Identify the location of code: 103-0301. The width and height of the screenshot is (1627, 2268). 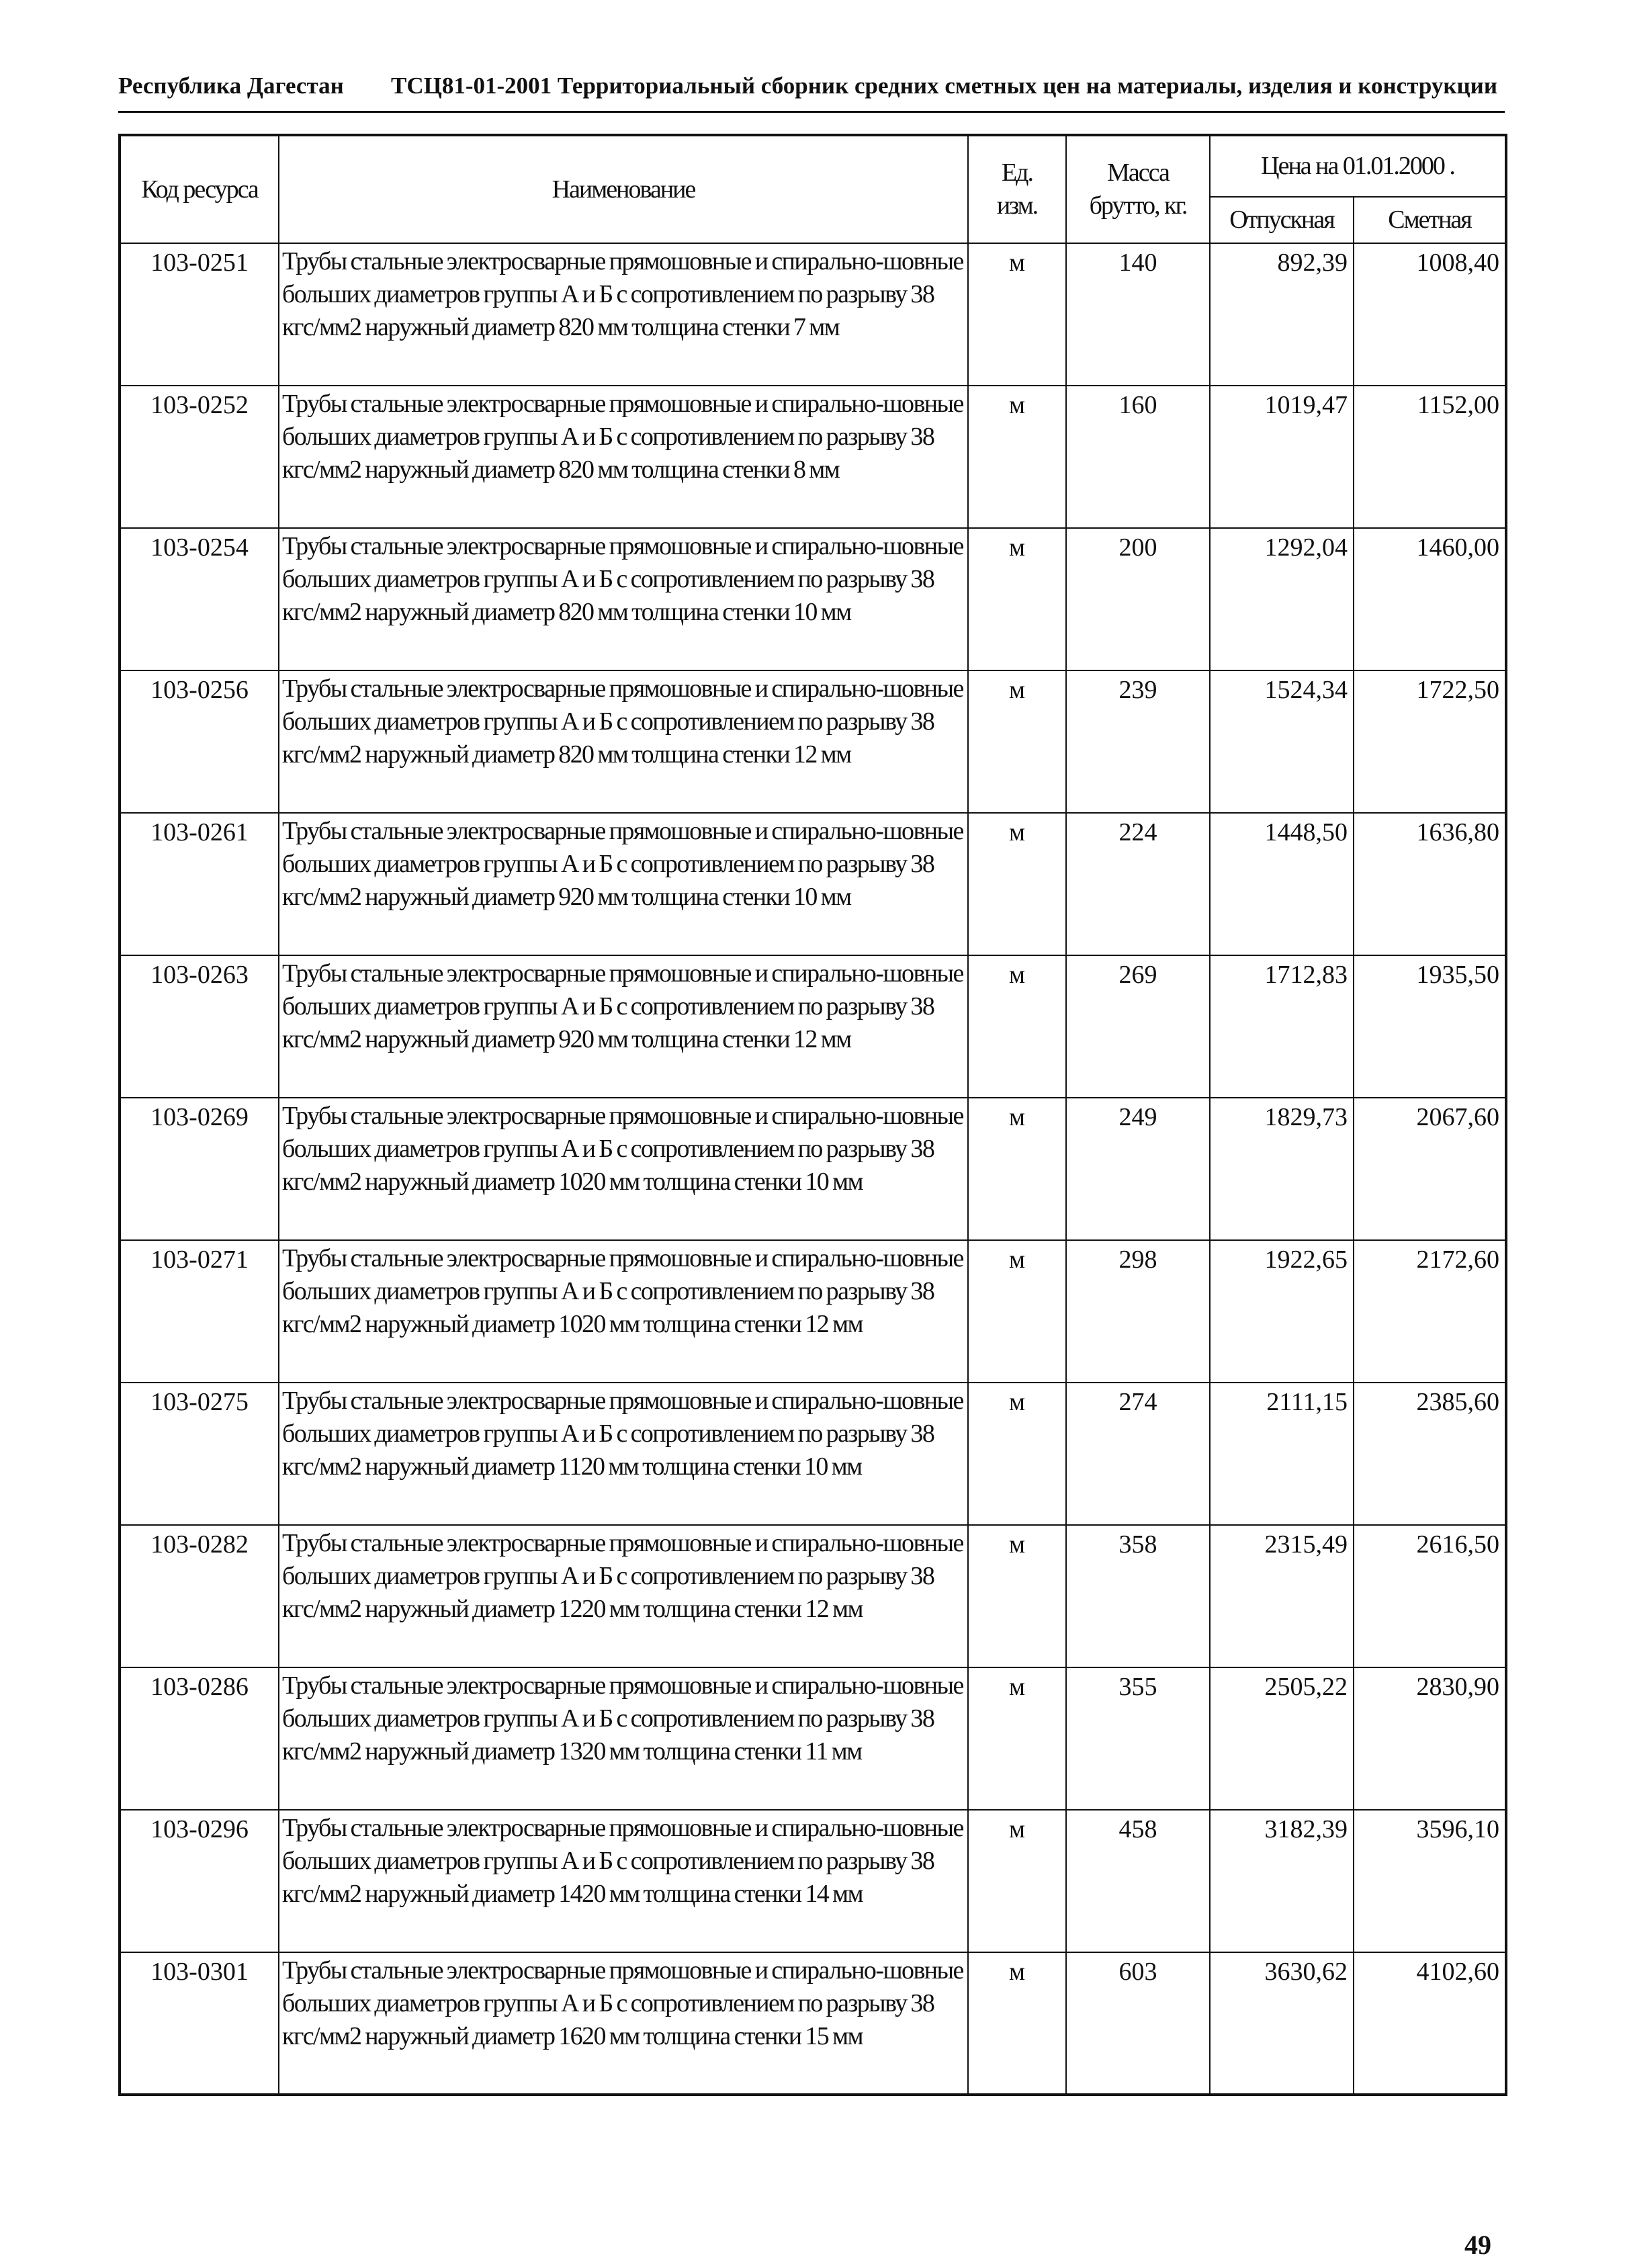
(199, 2023).